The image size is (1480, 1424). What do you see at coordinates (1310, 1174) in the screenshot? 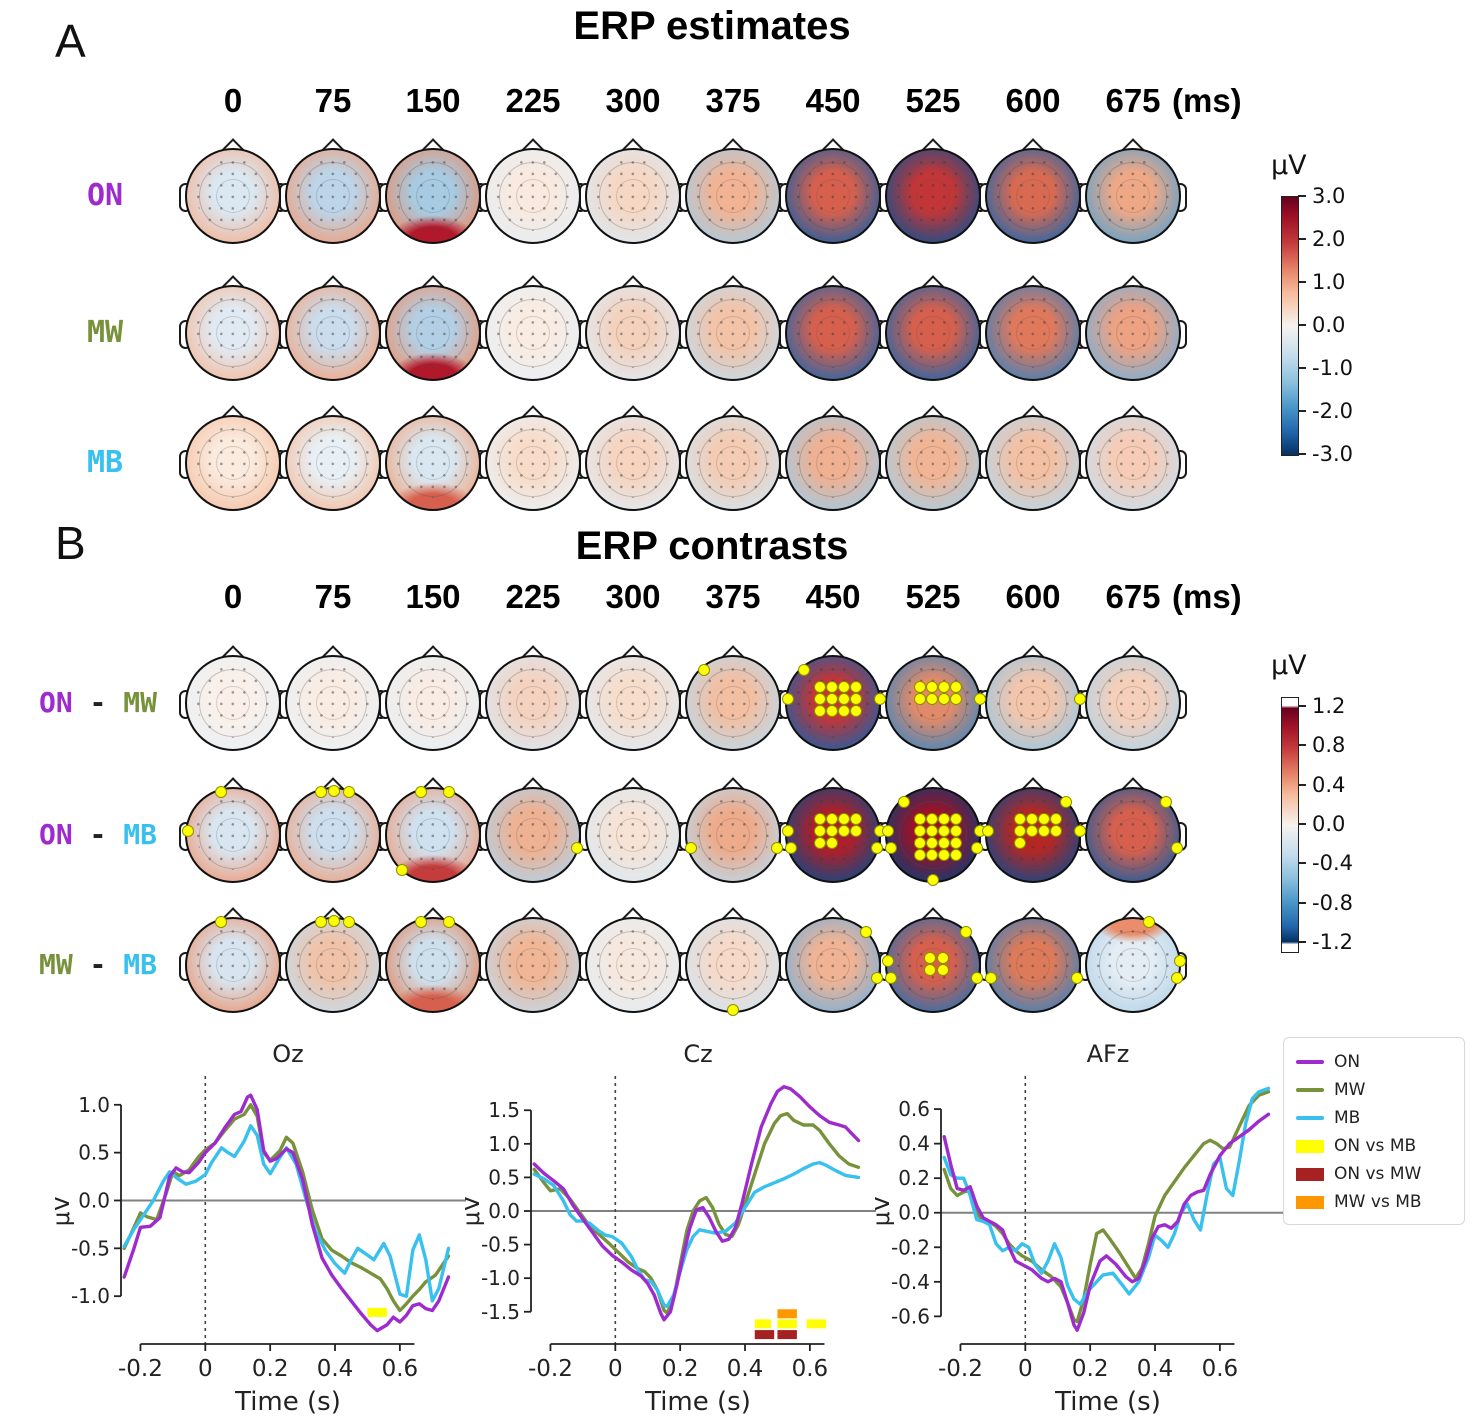
I see `legend-patch-swatch` at bounding box center [1310, 1174].